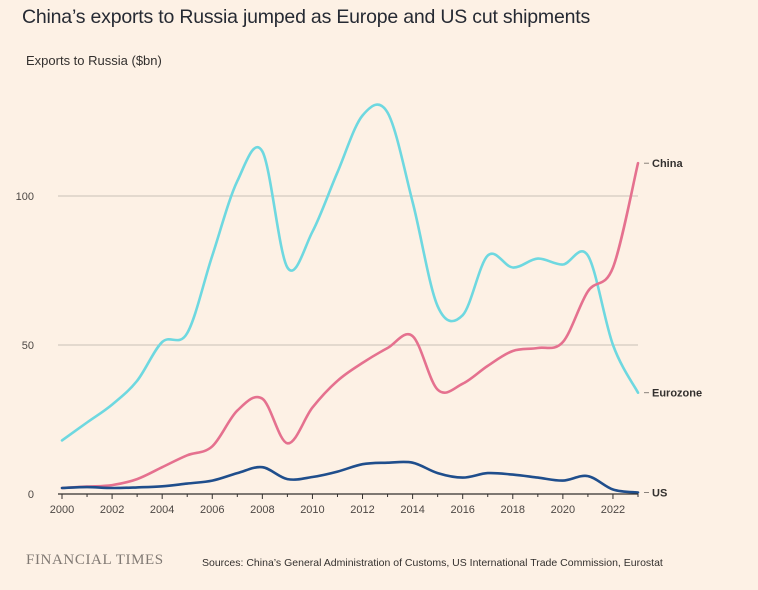 This screenshot has width=758, height=590. What do you see at coordinates (348, 496) in the screenshot?
I see `axis-layer` at bounding box center [348, 496].